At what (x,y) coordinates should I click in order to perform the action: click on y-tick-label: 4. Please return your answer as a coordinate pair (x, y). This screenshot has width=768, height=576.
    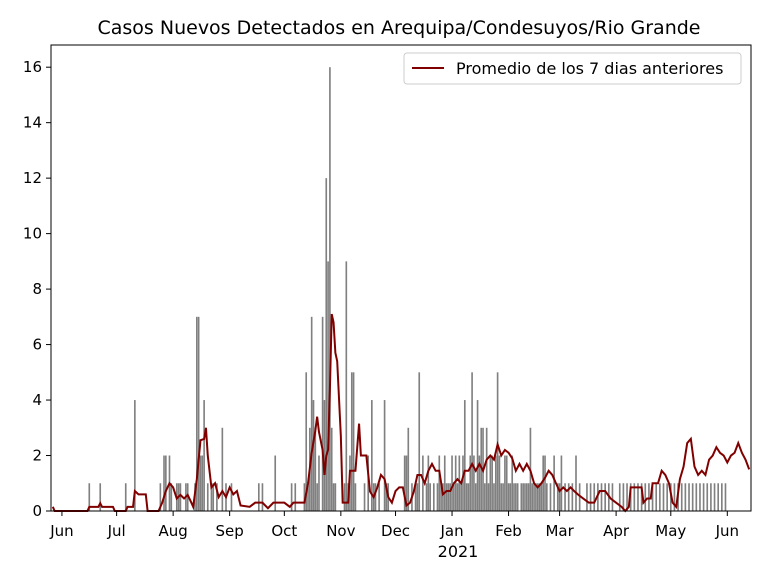
    Looking at the image, I should click on (37, 400).